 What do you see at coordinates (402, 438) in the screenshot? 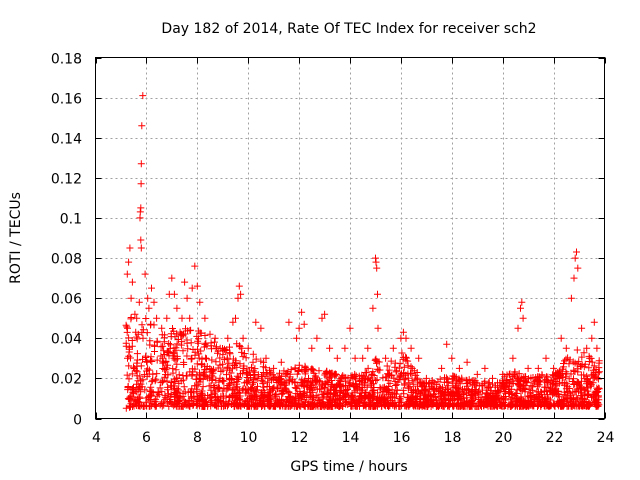
I see `x-tick-label: 16` at bounding box center [402, 438].